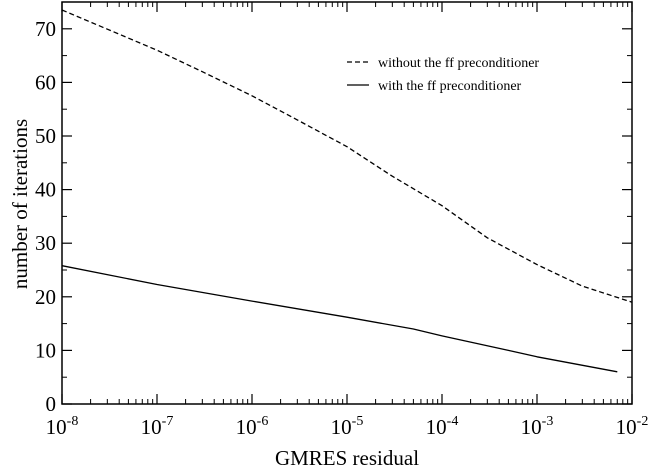  What do you see at coordinates (347, 426) in the screenshot?
I see `x-tick-label: 10⁻⁵` at bounding box center [347, 426].